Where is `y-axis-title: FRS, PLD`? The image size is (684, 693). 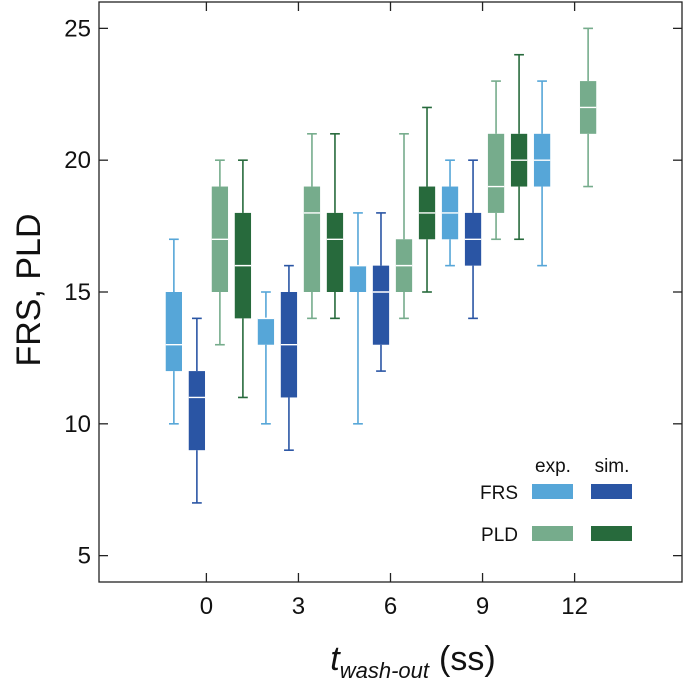
y-axis-title: FRS, PLD is located at coordinates (29, 289).